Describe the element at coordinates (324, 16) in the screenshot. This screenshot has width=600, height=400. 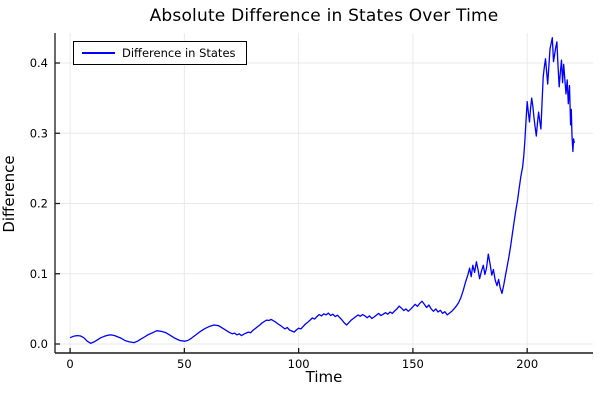
I see `chart-title: Absolute Difference in States Over Time` at that location.